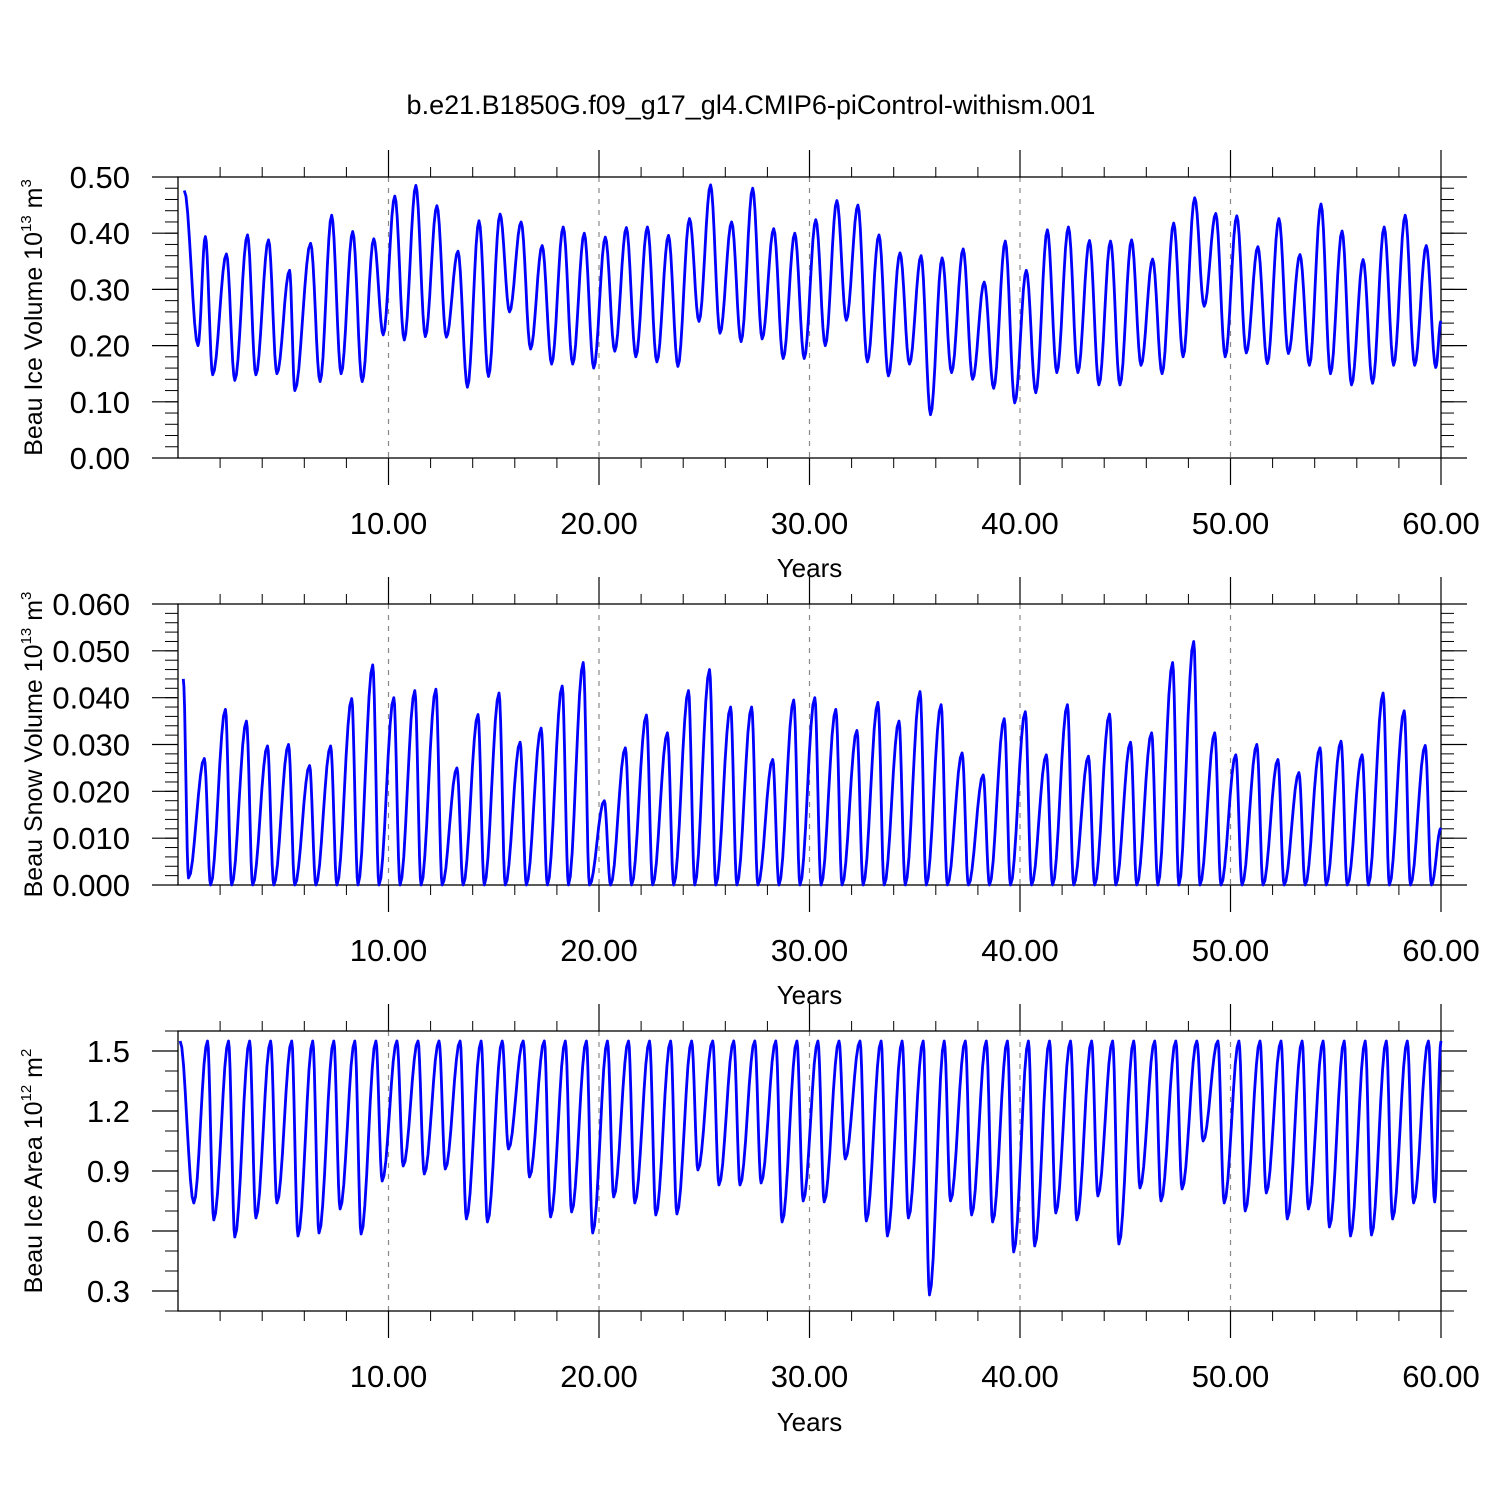  What do you see at coordinates (100, 233) in the screenshot?
I see `y-tick-label: 0.40` at bounding box center [100, 233].